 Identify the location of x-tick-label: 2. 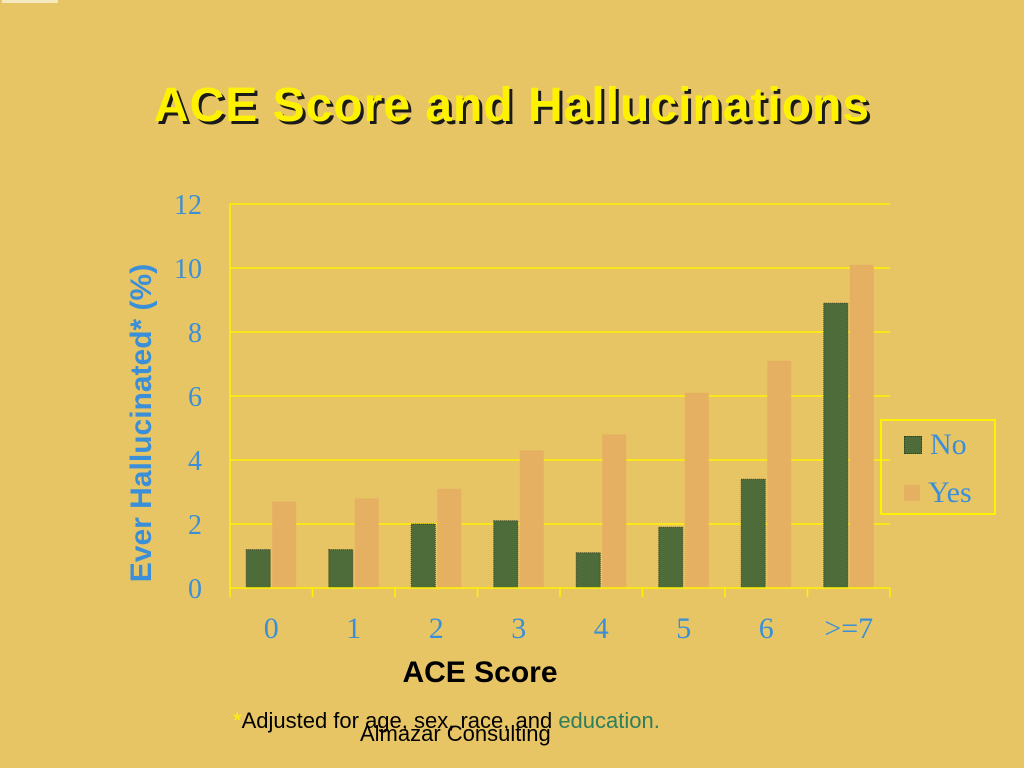
(436, 628).